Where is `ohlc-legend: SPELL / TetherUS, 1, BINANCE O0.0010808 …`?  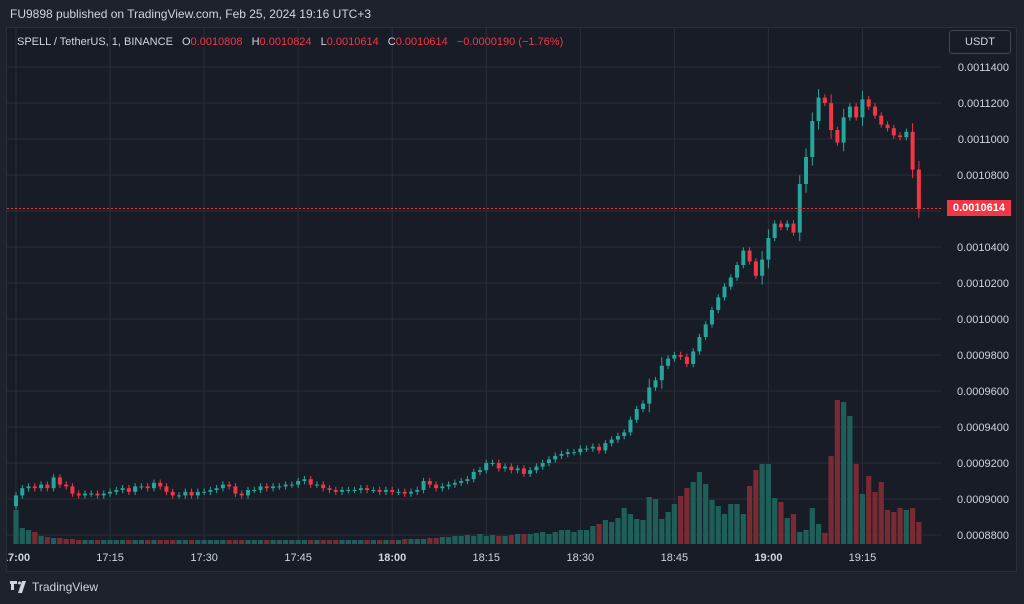
ohlc-legend: SPELL / TetherUS, 1, BINANCE O0.0010808 … is located at coordinates (290, 42).